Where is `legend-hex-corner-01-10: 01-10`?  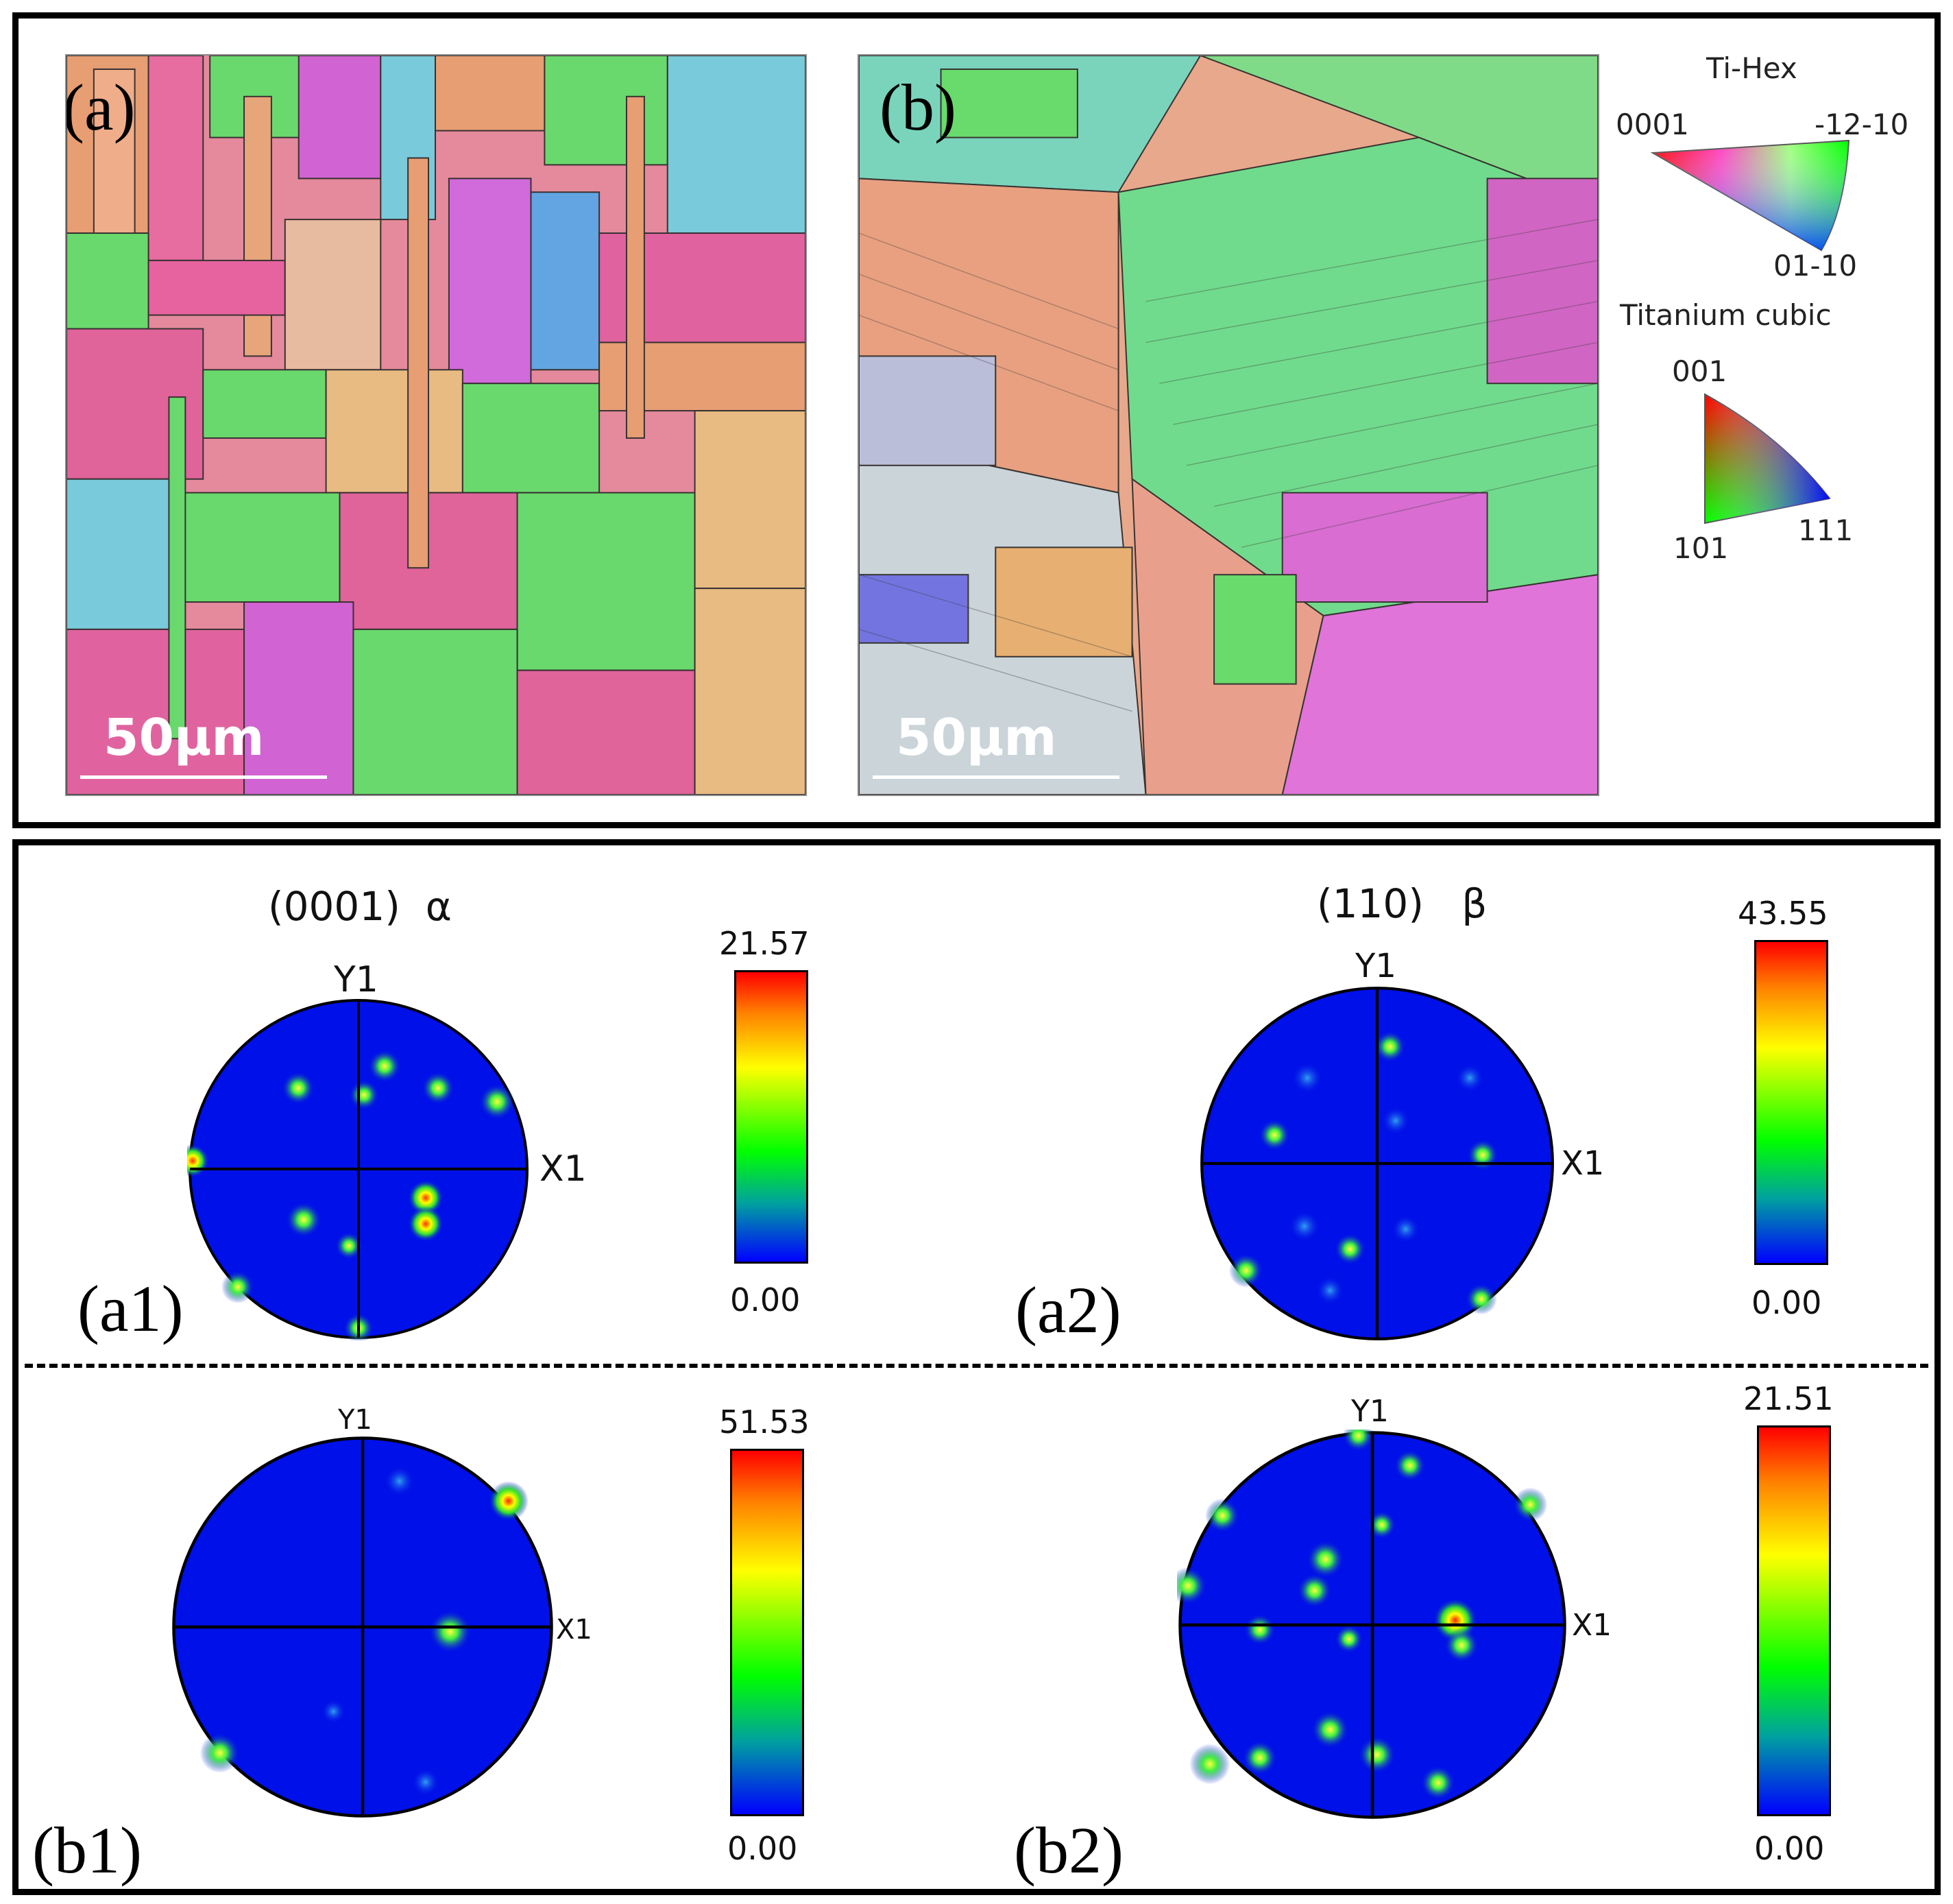 legend-hex-corner-01-10: 01-10 is located at coordinates (1816, 265).